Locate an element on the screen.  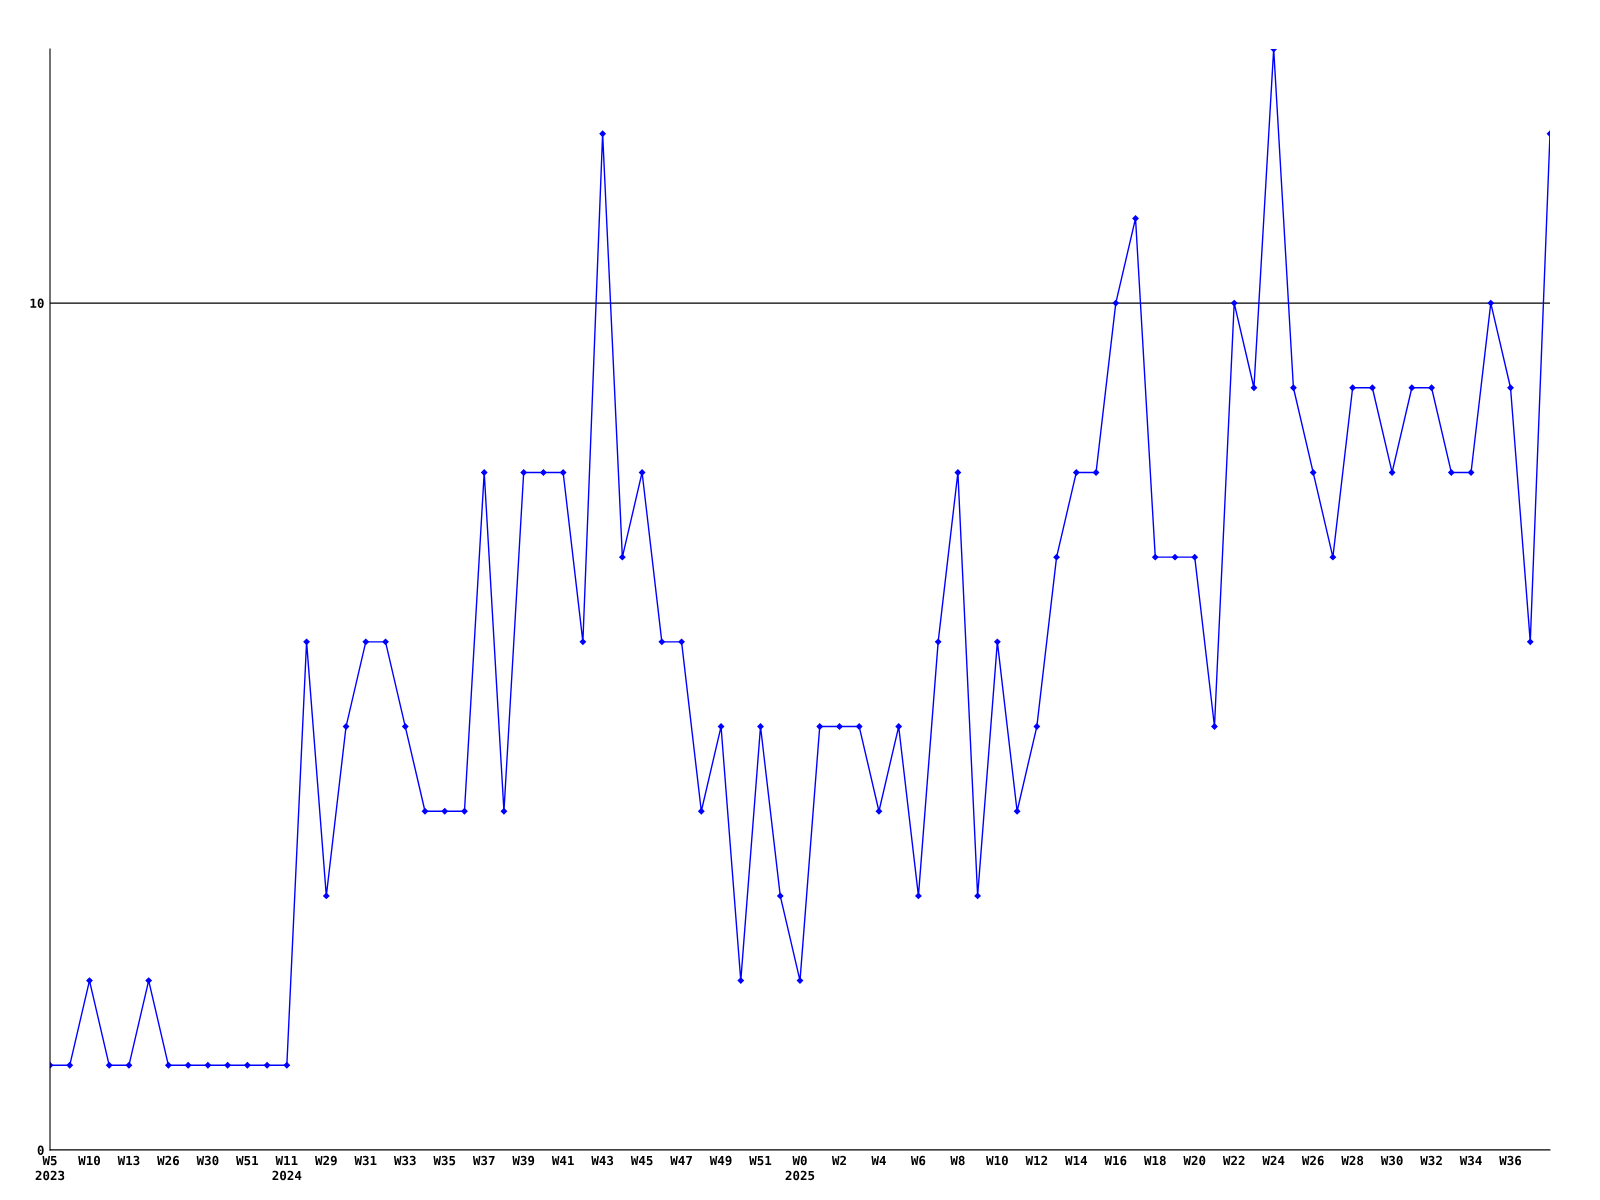
x-tick-label: W12 is located at coordinates (1036, 1160).